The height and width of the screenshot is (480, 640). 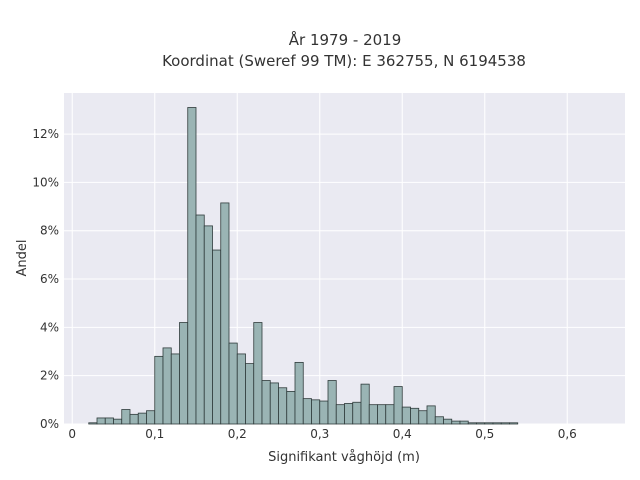 I want to click on x-tick-label: 0,1, so click(x=154, y=434).